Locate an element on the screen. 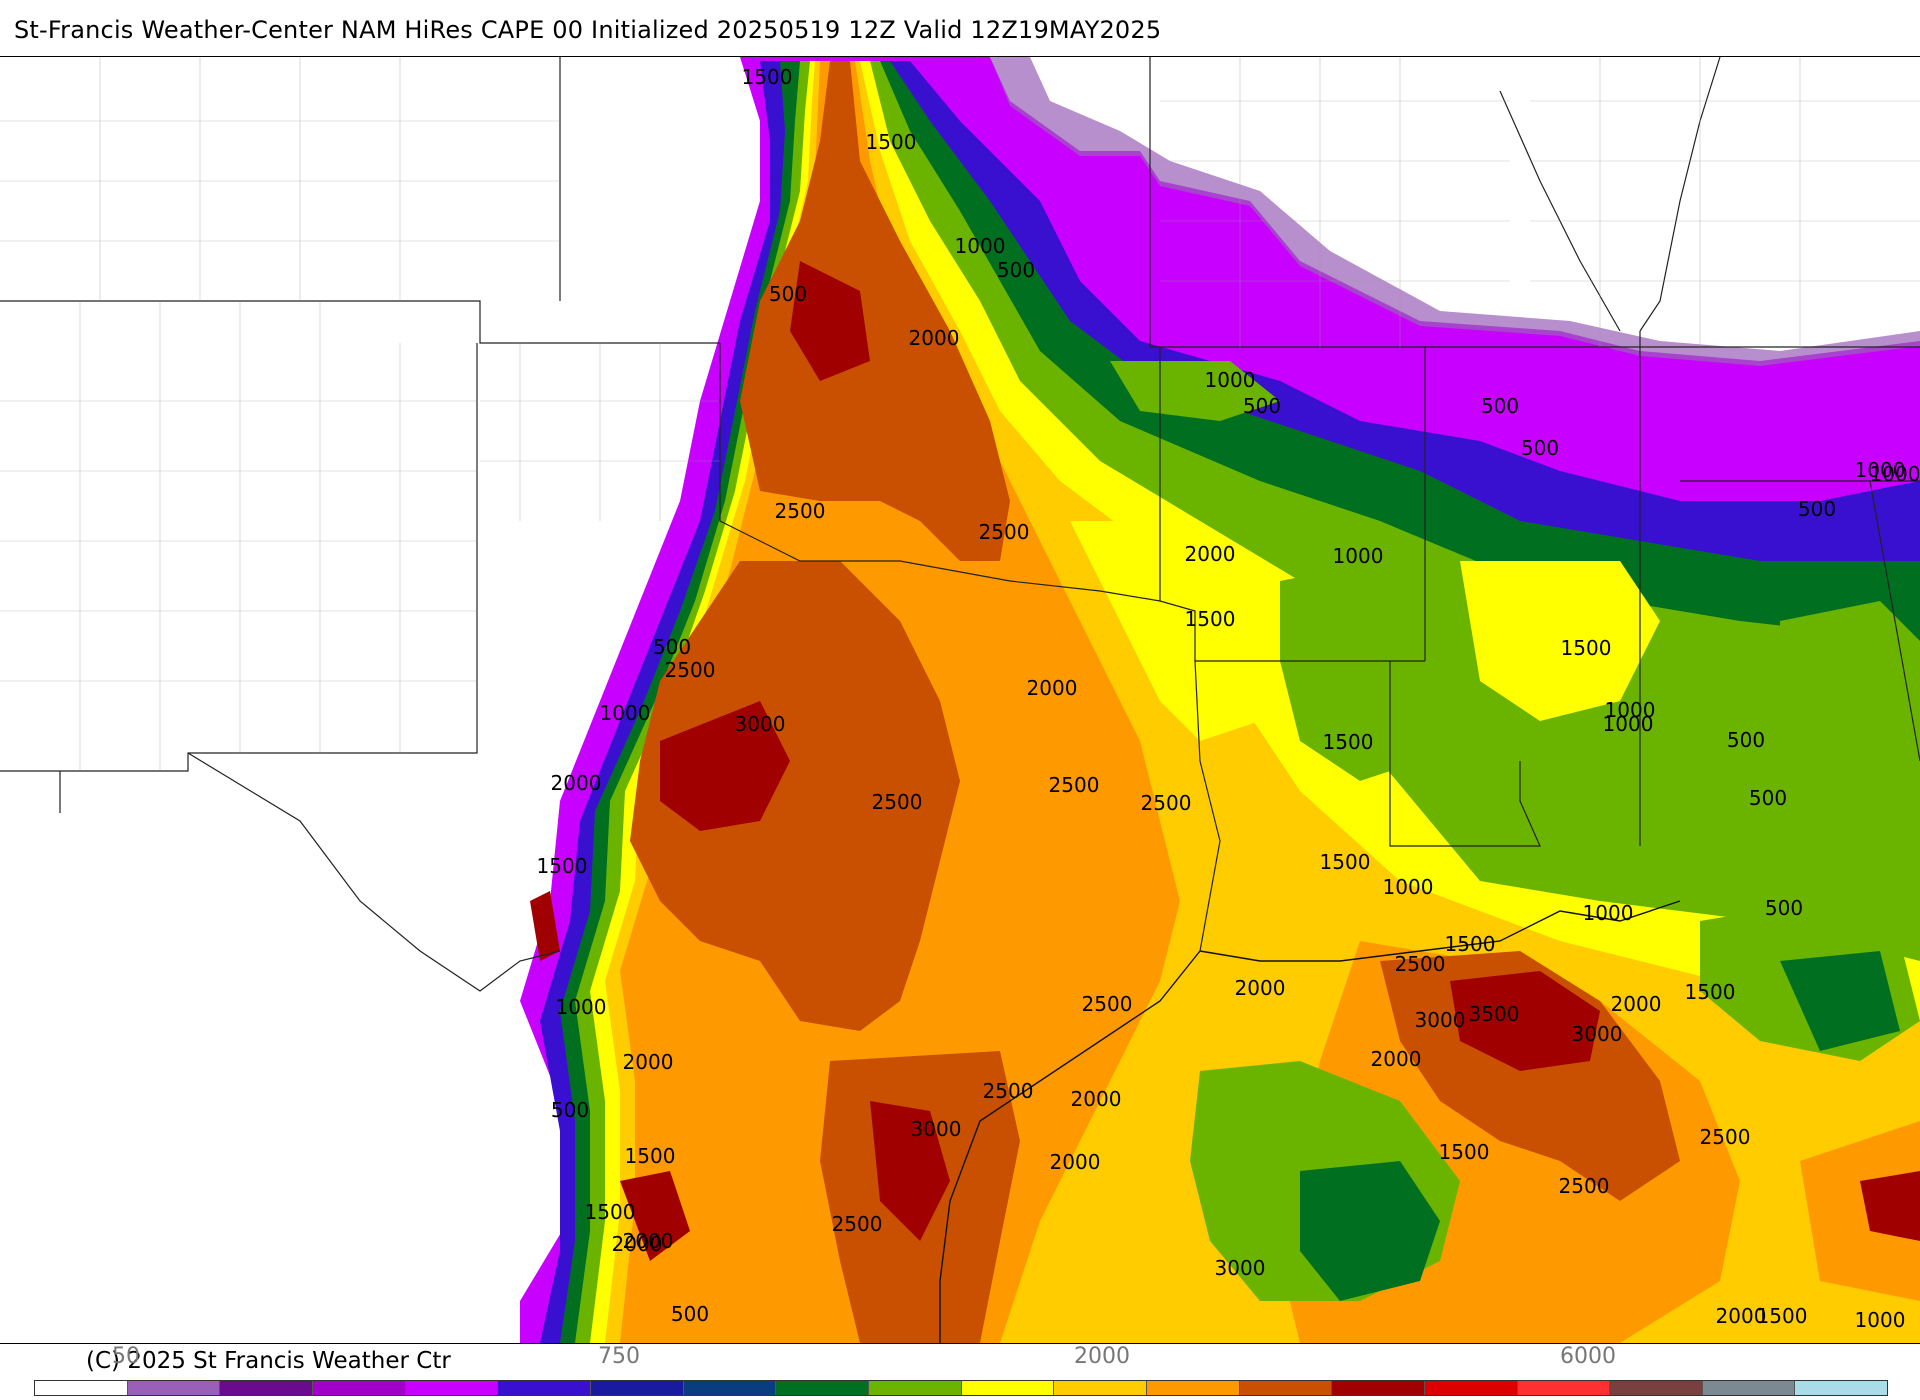 This screenshot has width=1920, height=1400. legend-tick-6000: 6000 is located at coordinates (1588, 1356).